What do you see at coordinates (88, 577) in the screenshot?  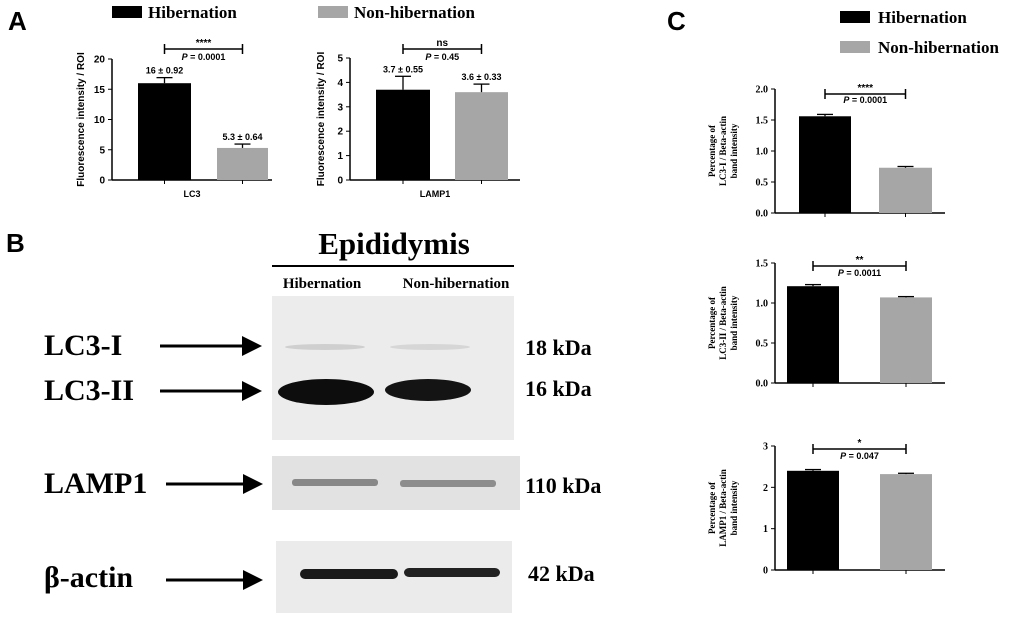 I see `blot-label-beta-actin: β-actin` at bounding box center [88, 577].